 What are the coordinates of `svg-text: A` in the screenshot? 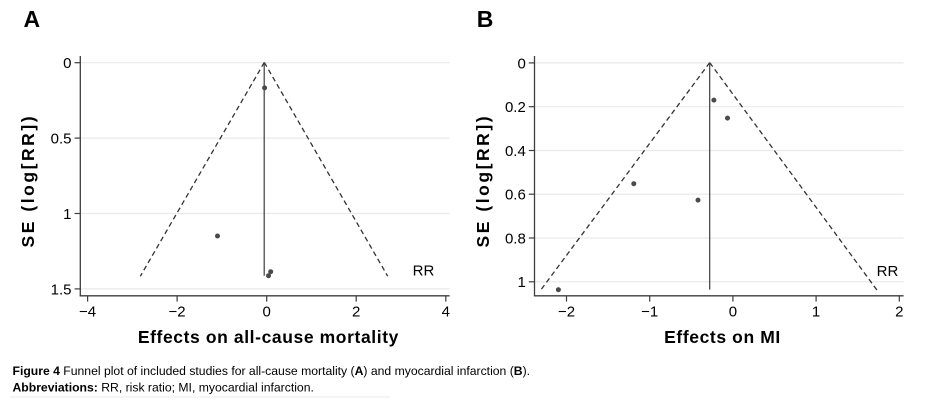 It's located at (32, 19).